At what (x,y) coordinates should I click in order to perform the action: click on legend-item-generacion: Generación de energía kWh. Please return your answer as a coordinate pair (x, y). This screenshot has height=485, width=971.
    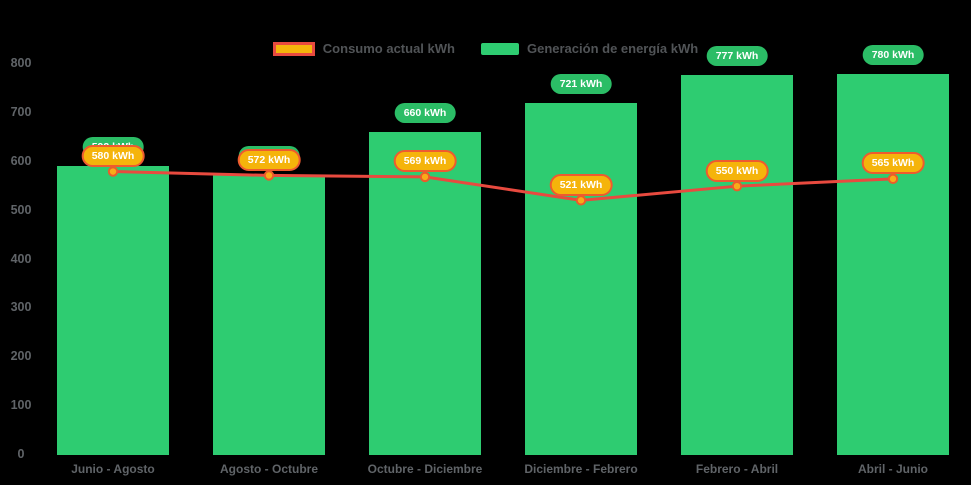
    Looking at the image, I should click on (589, 48).